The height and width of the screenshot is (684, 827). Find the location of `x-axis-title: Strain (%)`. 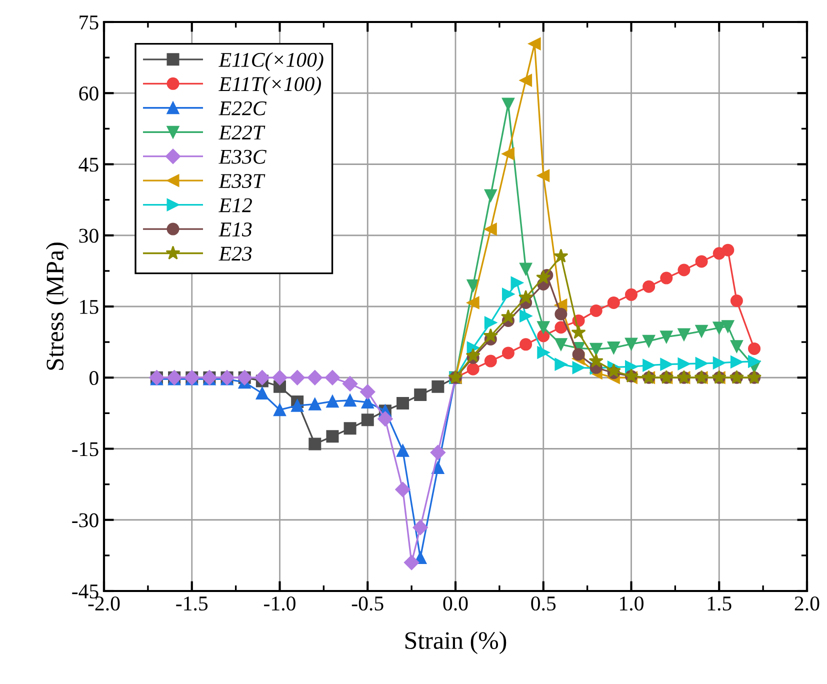

x-axis-title: Strain (%) is located at coordinates (455, 642).